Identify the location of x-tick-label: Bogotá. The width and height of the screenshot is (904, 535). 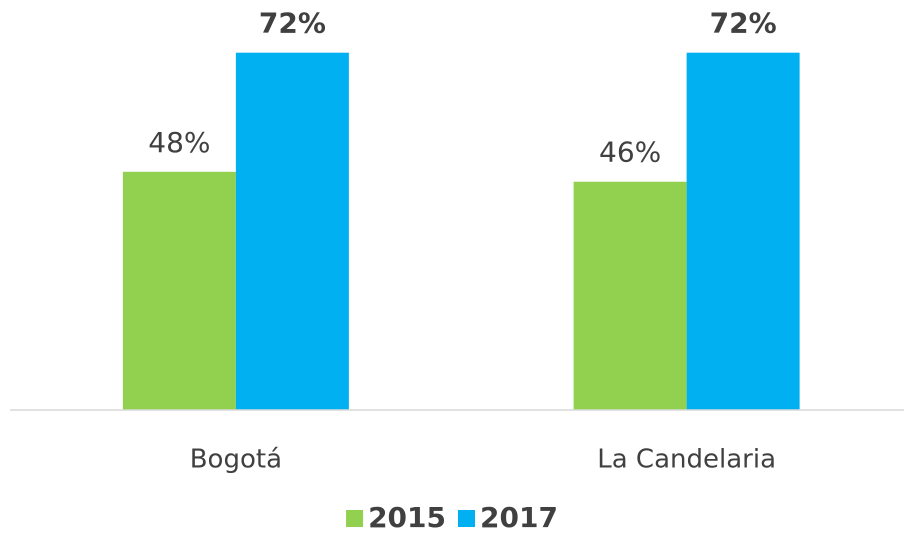
(236, 460).